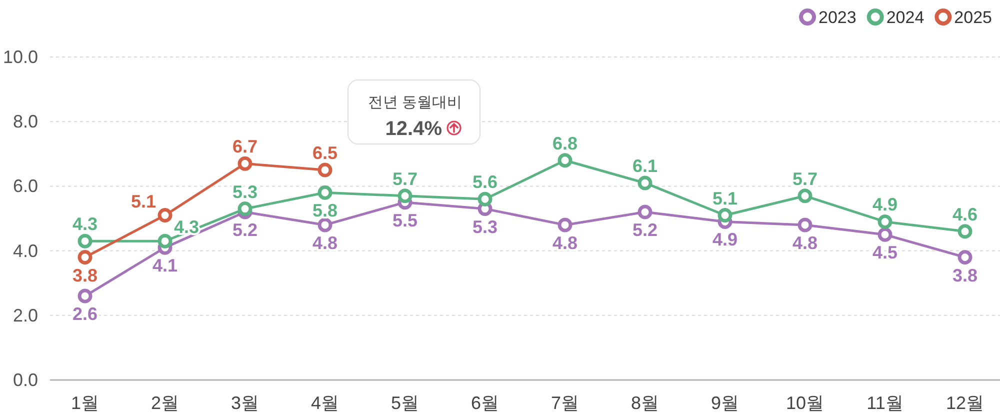  I want to click on data-label: 6.8, so click(565, 143).